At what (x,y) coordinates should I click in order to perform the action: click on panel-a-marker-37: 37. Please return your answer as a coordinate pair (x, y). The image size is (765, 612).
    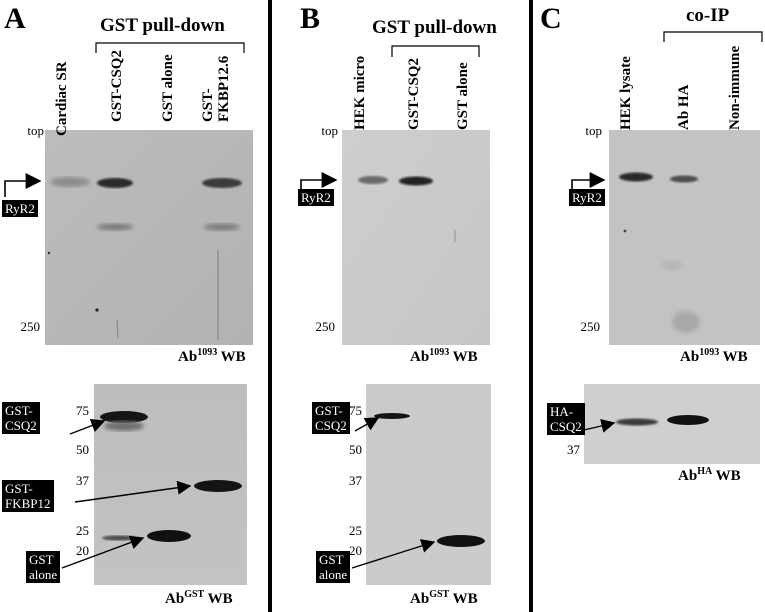
    Looking at the image, I should click on (82, 480).